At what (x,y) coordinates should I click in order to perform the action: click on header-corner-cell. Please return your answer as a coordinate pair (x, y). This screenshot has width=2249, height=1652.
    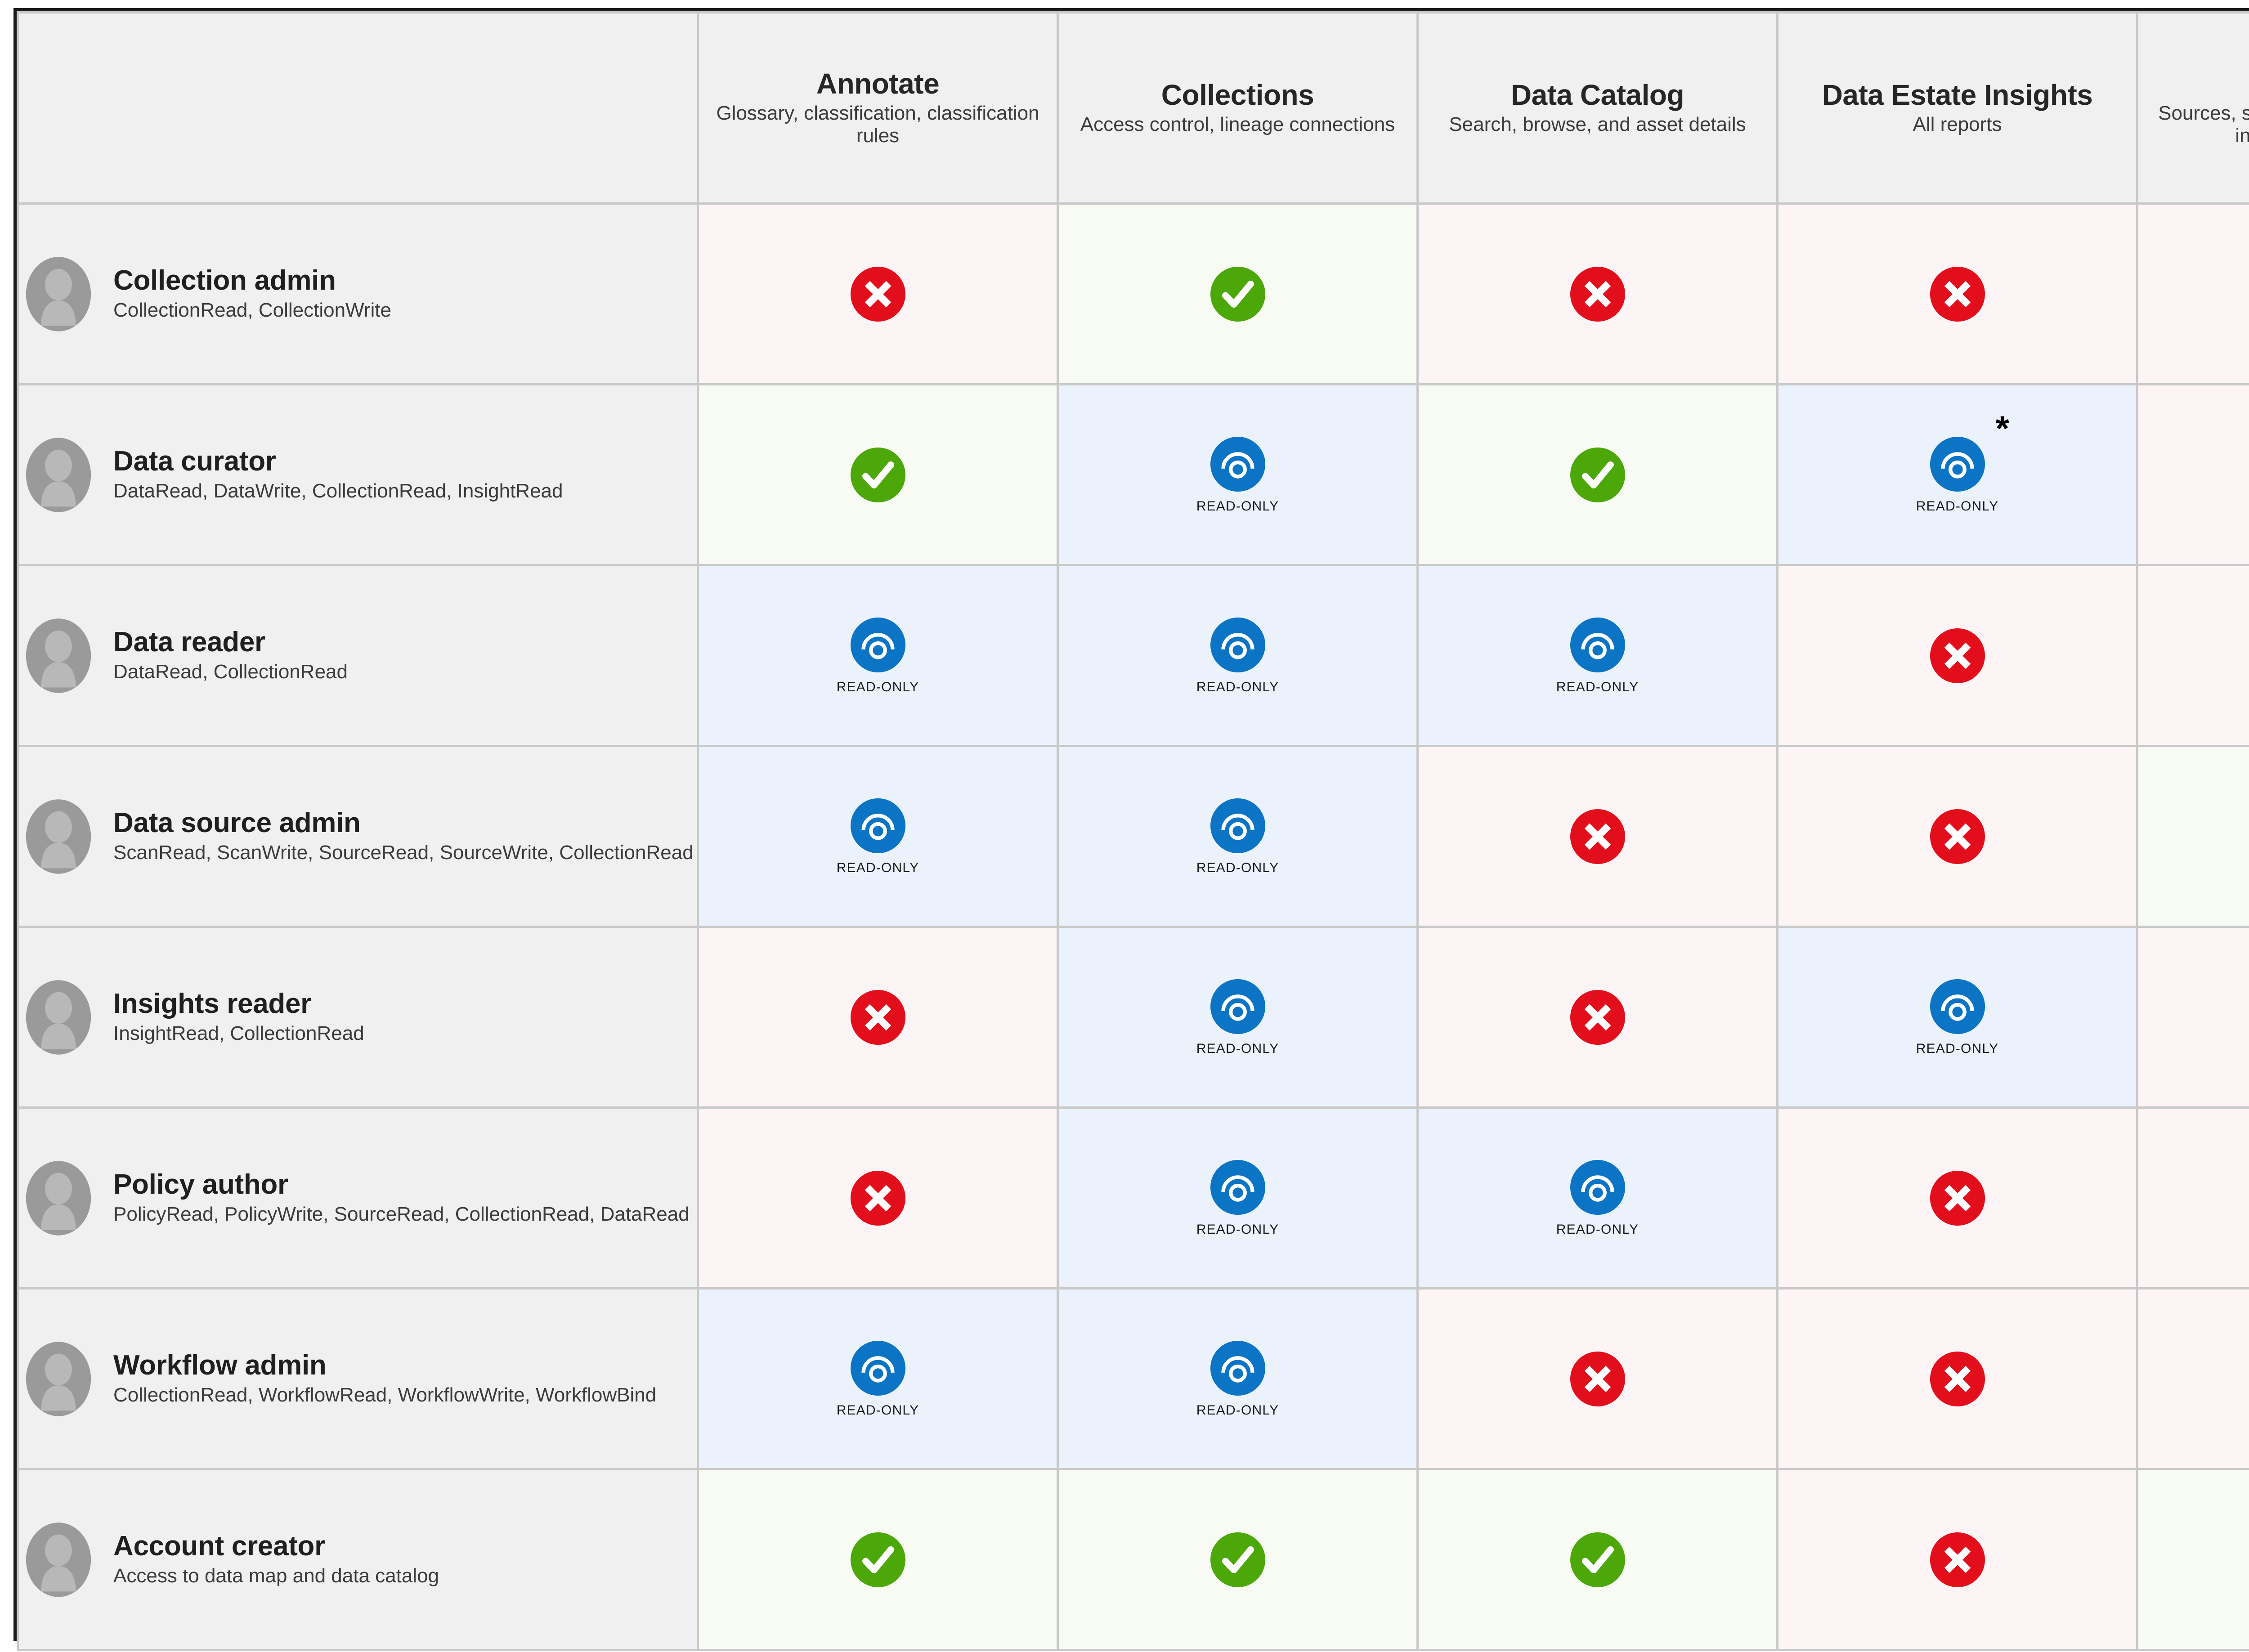
    Looking at the image, I should click on (358, 108).